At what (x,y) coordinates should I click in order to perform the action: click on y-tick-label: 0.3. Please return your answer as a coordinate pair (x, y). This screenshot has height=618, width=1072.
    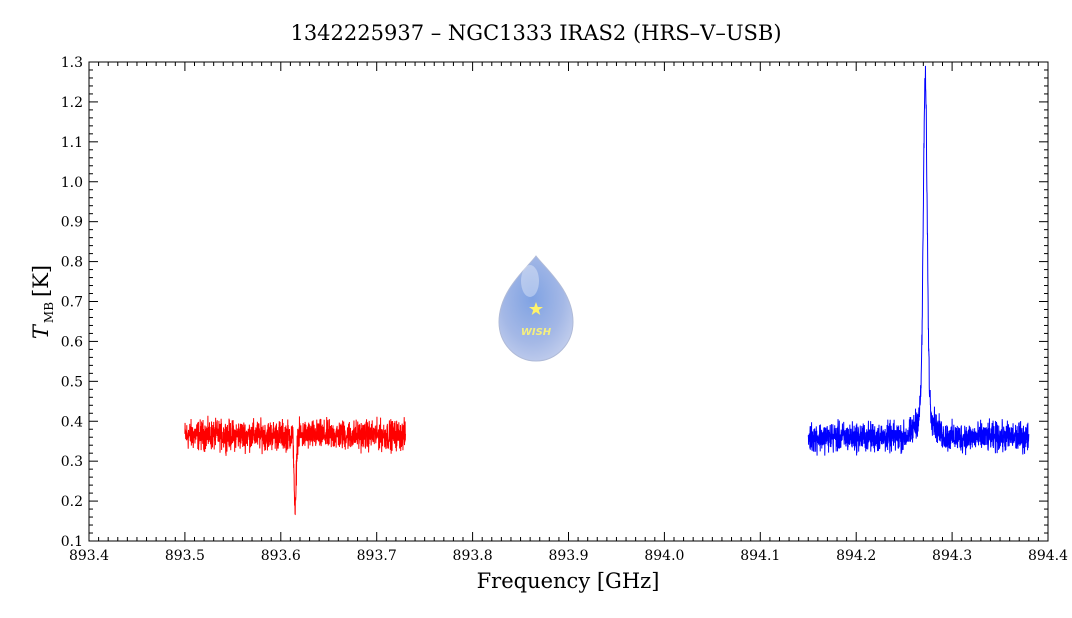
    Looking at the image, I should click on (72, 462).